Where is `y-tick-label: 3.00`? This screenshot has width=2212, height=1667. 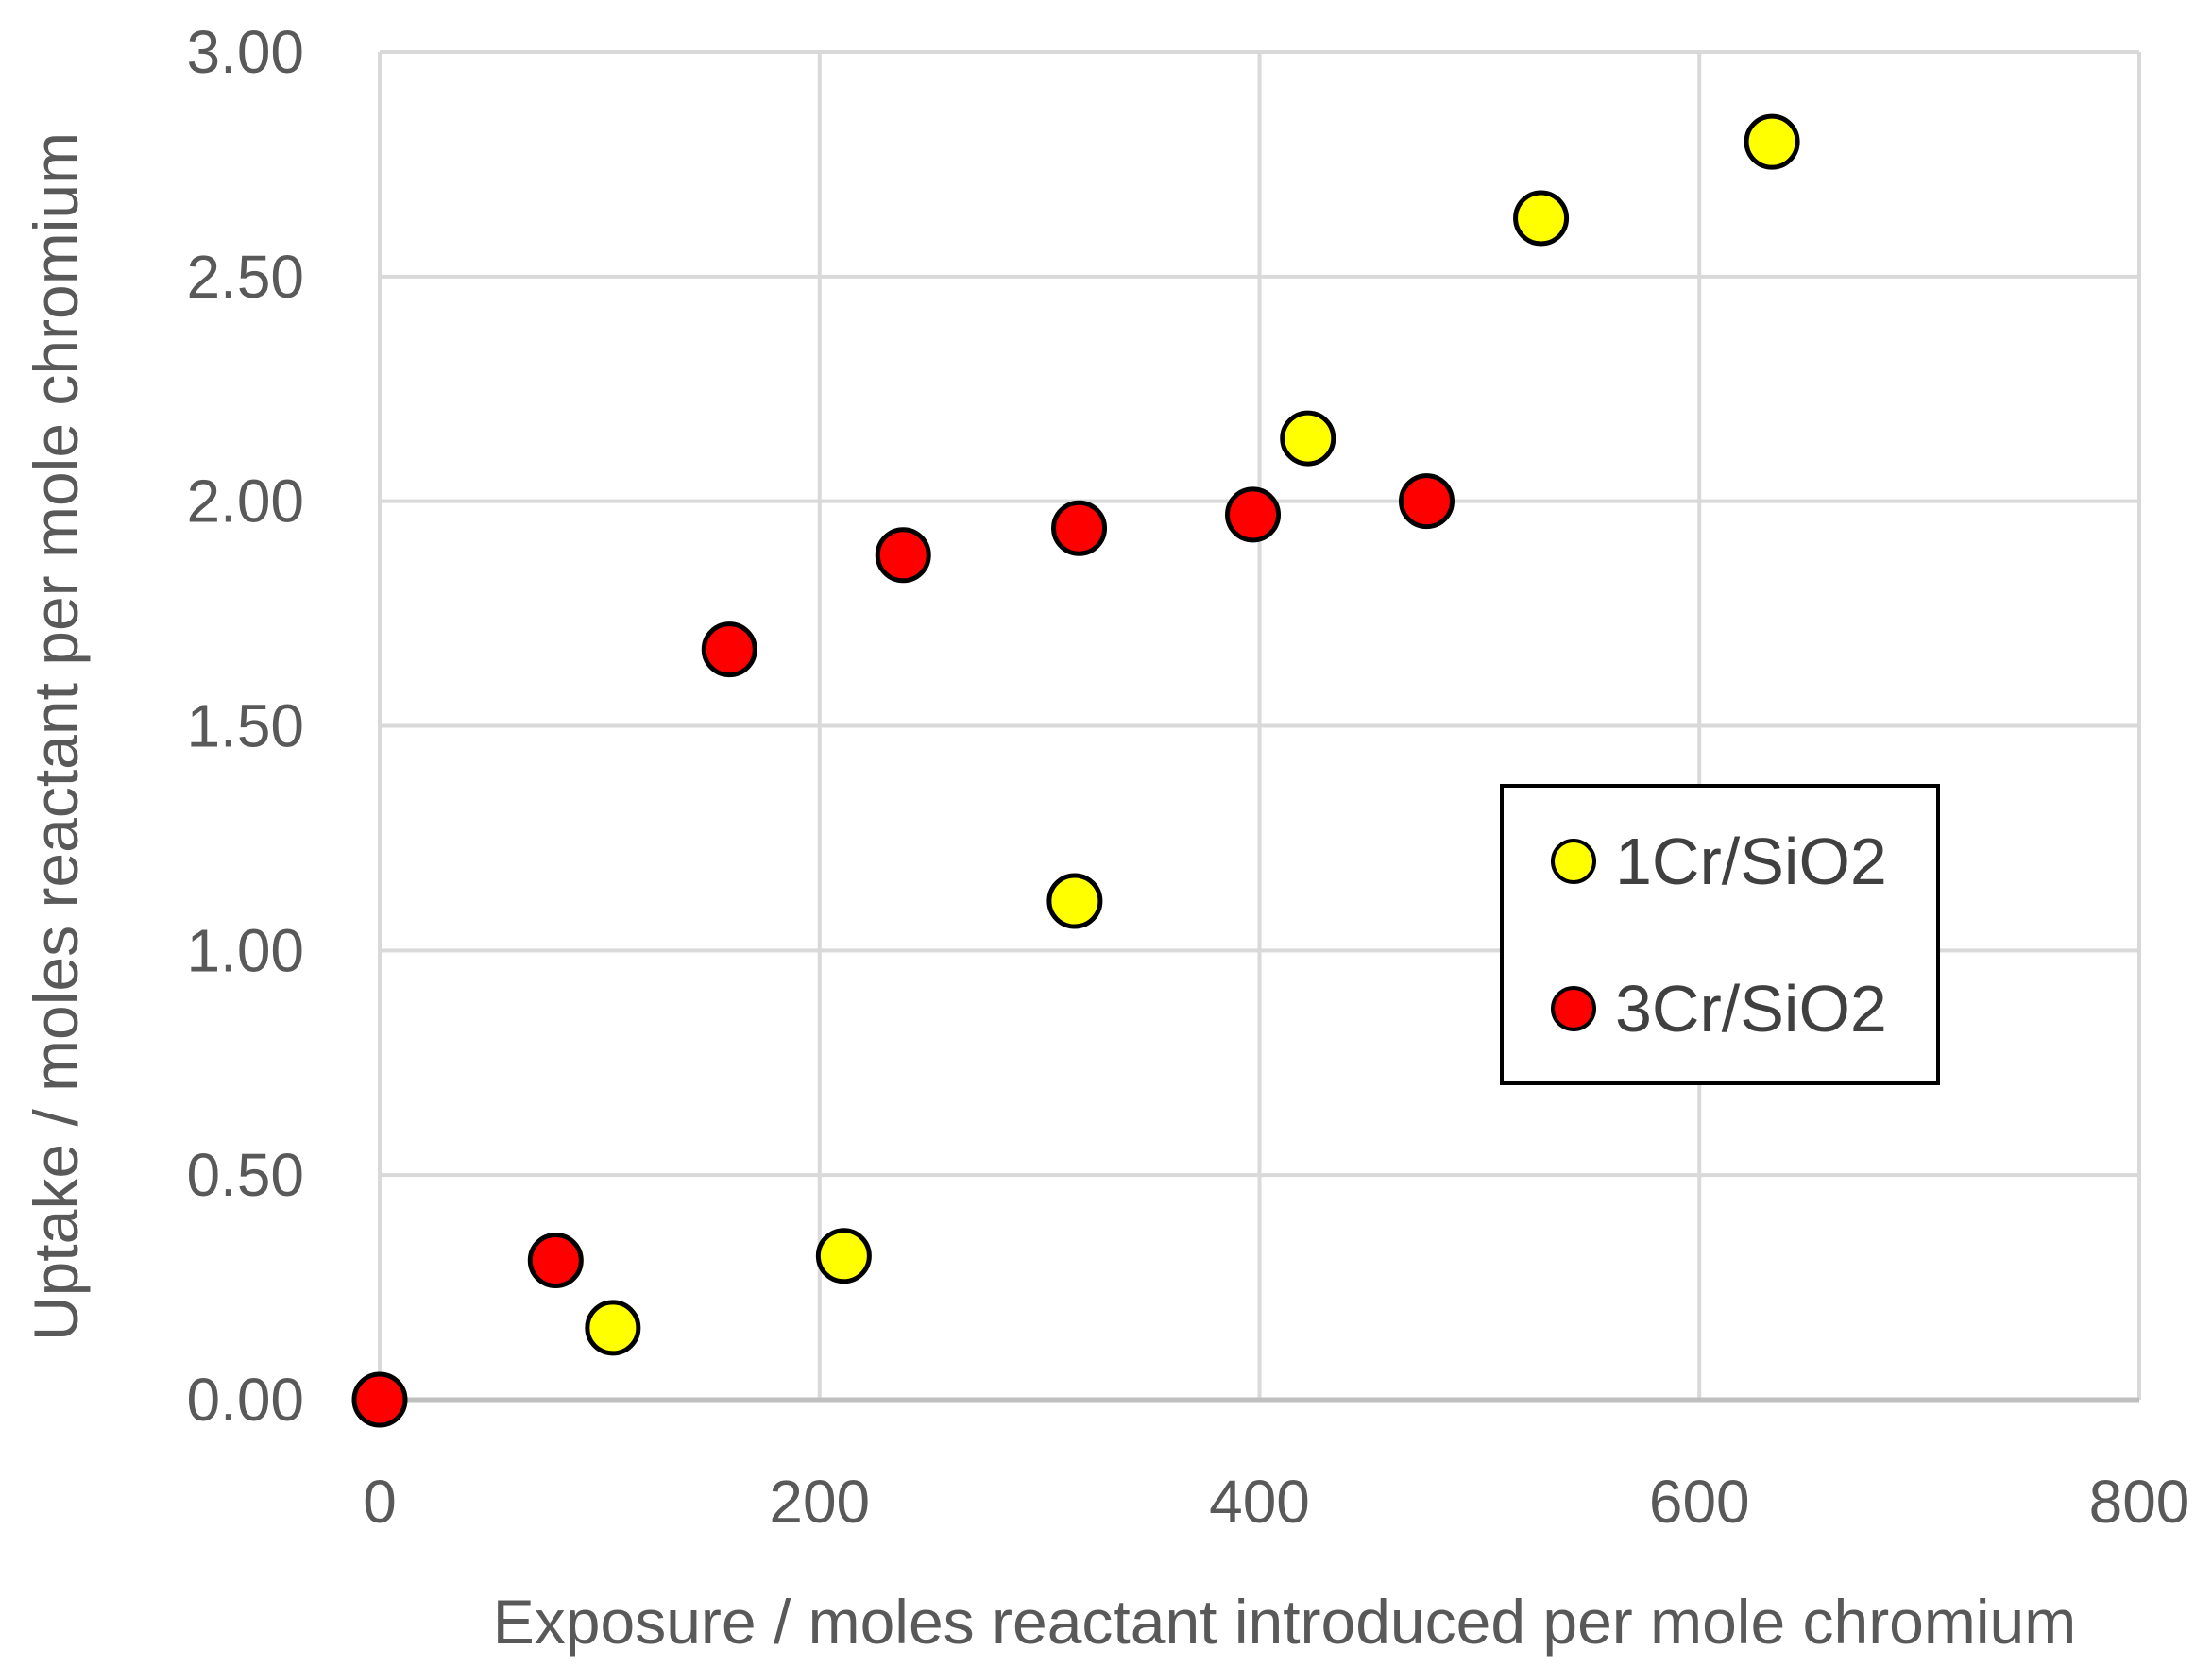
y-tick-label: 3.00 is located at coordinates (245, 52).